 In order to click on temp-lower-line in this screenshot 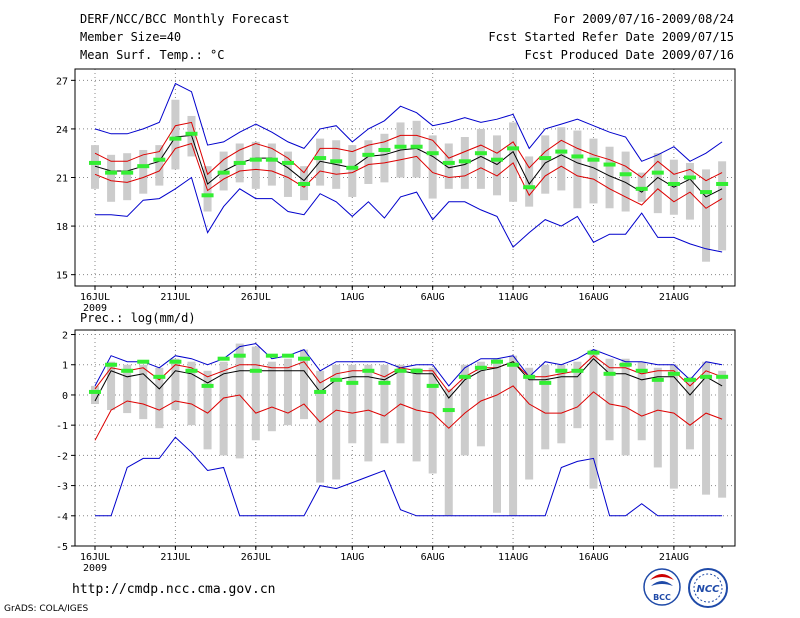, I will do `click(408, 175)`.